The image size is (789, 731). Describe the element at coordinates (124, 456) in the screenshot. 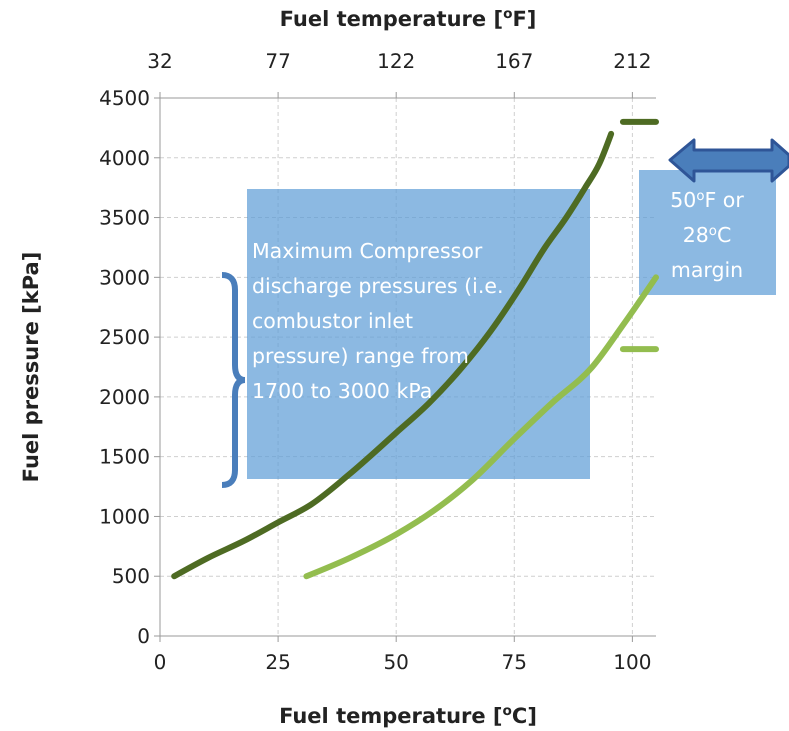

I see `y-tick-label: 1500` at that location.